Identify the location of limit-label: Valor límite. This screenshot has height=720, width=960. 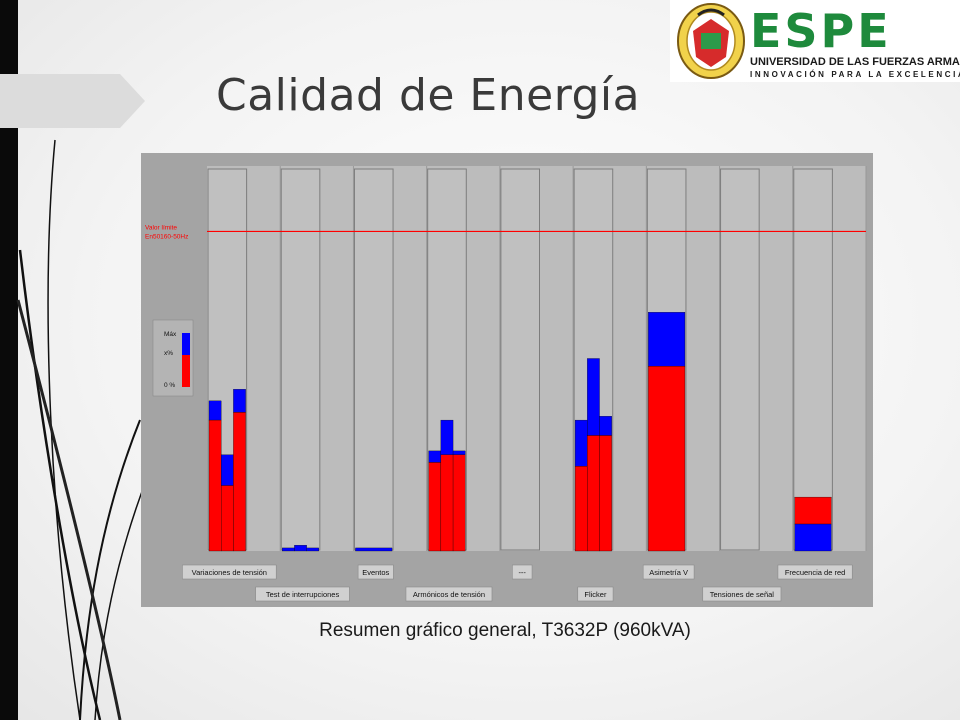
(161, 227).